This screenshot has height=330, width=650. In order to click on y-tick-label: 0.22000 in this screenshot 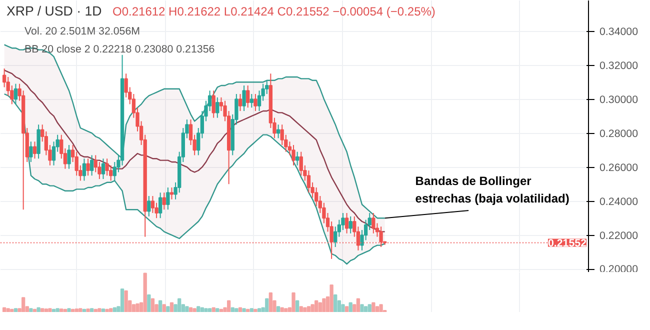, I will do `click(619, 236)`.